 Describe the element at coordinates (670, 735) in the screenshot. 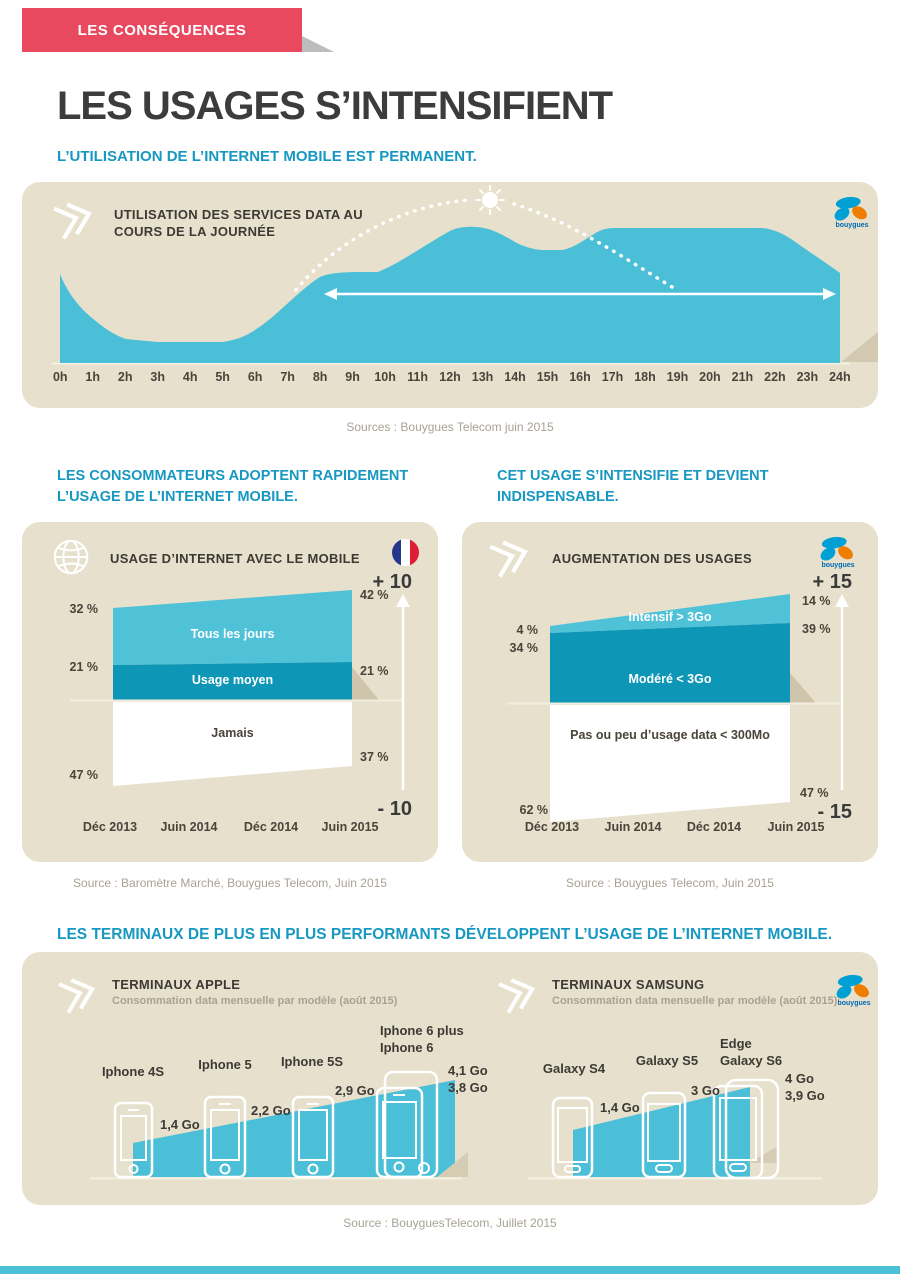

I see `band-label: Pas ou peu d’usage data < 300Mo` at that location.